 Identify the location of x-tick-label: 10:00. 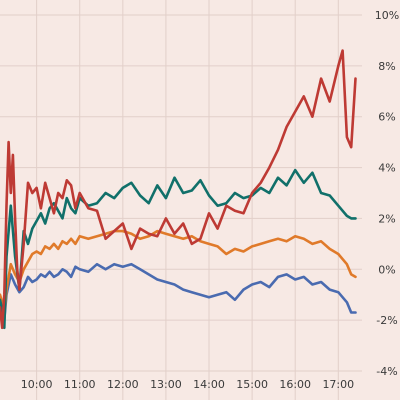
(37, 384).